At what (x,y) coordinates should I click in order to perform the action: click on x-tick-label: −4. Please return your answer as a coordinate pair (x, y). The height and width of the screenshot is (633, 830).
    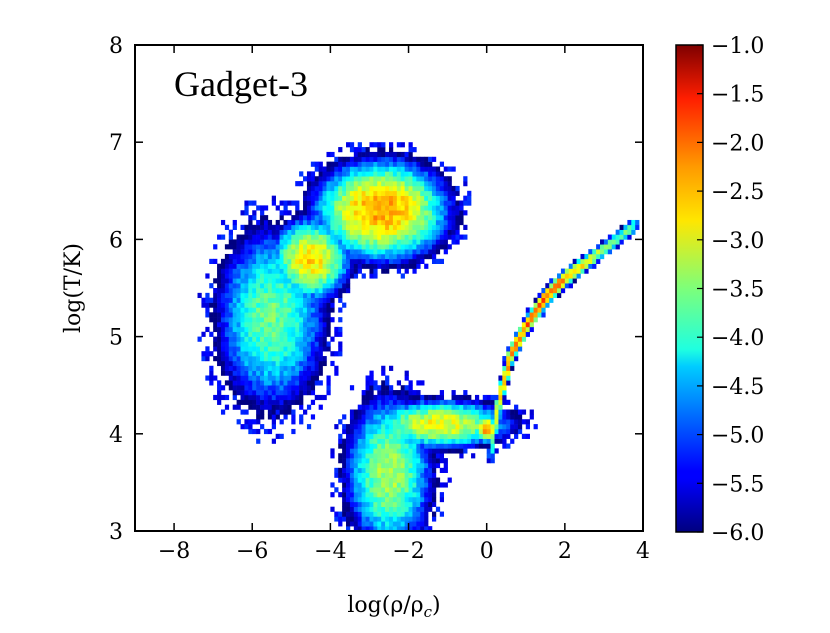
    Looking at the image, I should click on (330, 551).